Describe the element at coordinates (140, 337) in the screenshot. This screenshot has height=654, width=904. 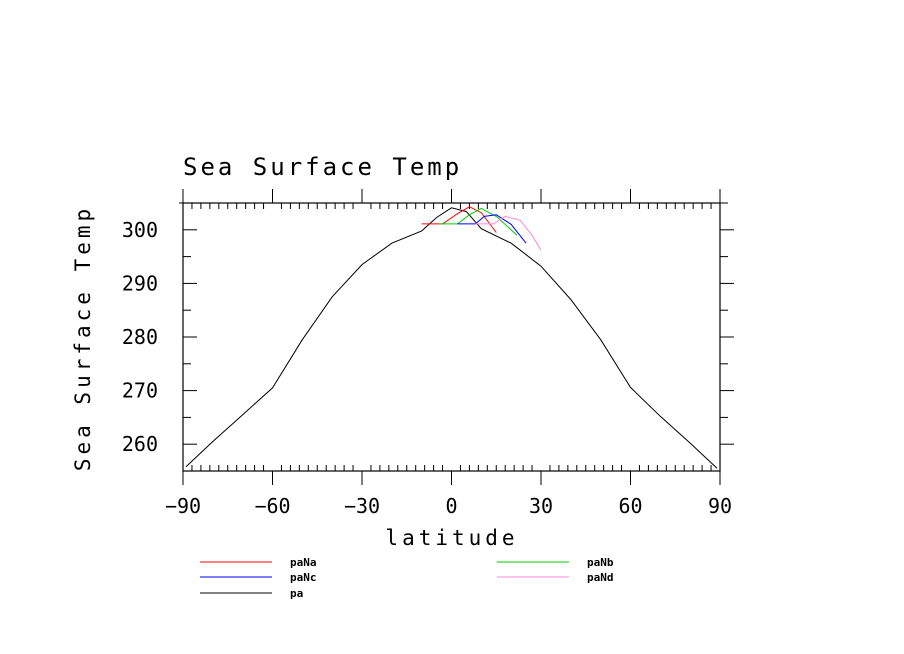
I see `y-tick-label: 280` at that location.